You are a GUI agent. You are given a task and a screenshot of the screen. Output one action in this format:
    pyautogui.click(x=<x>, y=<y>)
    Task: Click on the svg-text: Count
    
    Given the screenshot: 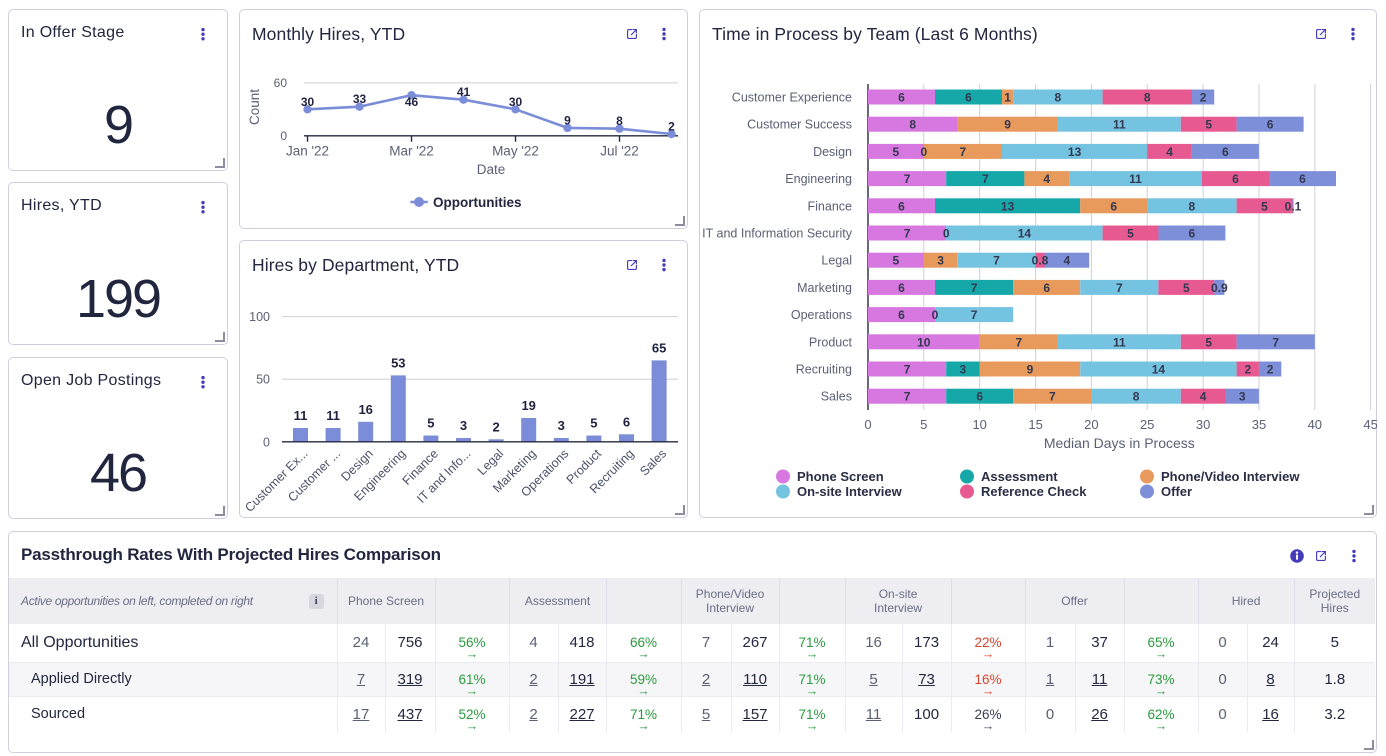 What is the action you would take?
    pyautogui.click(x=254, y=107)
    